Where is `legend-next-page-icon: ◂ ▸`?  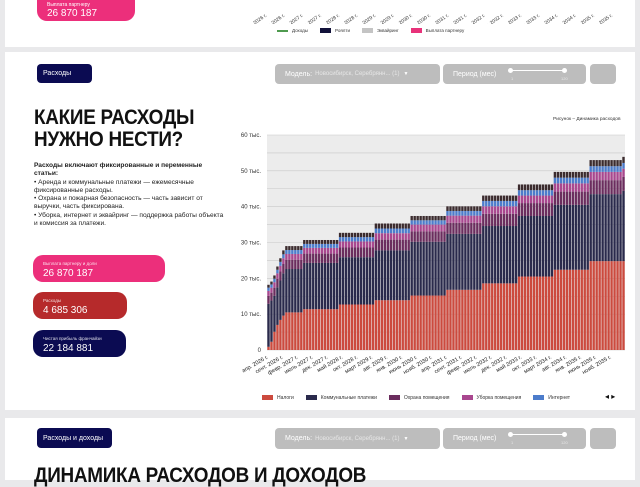 legend-next-page-icon: ◂ ▸ is located at coordinates (610, 396).